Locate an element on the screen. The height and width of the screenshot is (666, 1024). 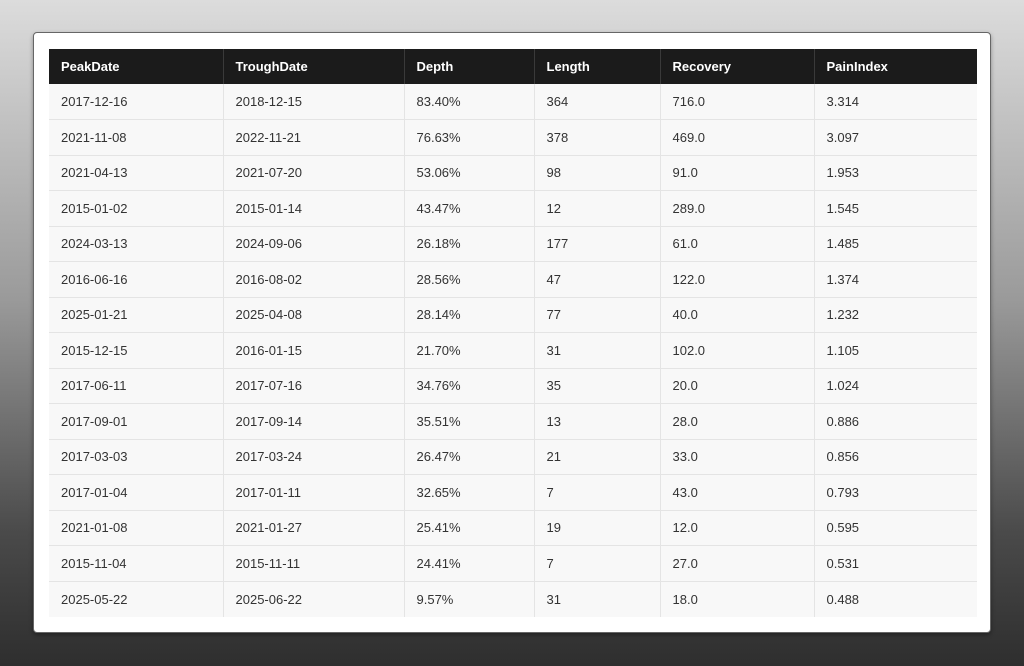
cell-length: 77 is located at coordinates (597, 315).